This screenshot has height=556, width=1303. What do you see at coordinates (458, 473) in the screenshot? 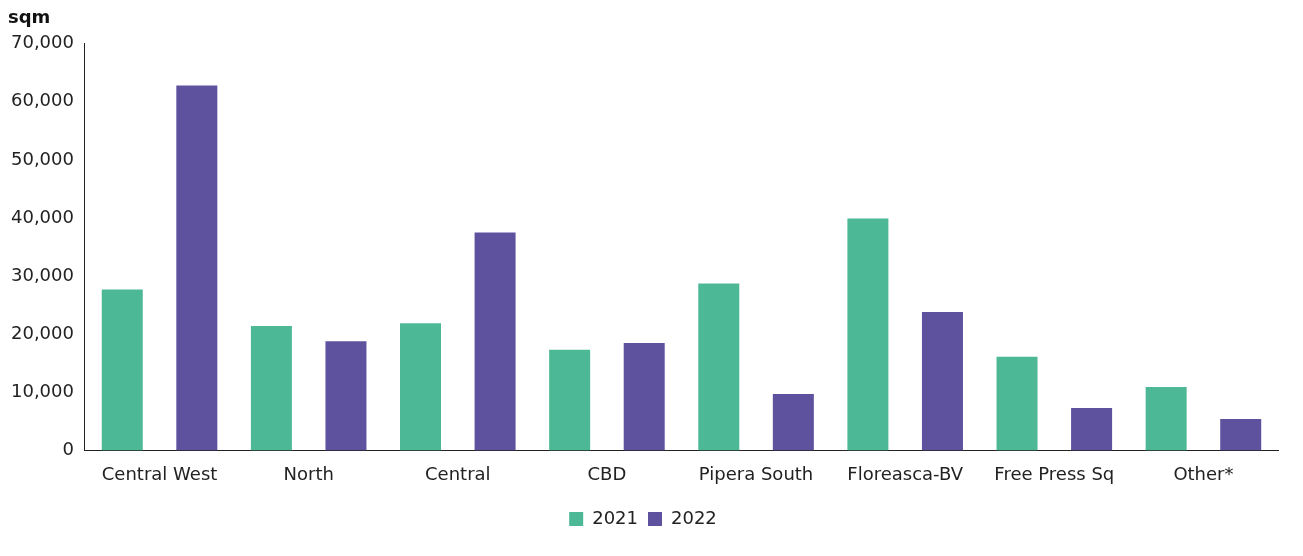
I see `x-tick-label: Central` at bounding box center [458, 473].